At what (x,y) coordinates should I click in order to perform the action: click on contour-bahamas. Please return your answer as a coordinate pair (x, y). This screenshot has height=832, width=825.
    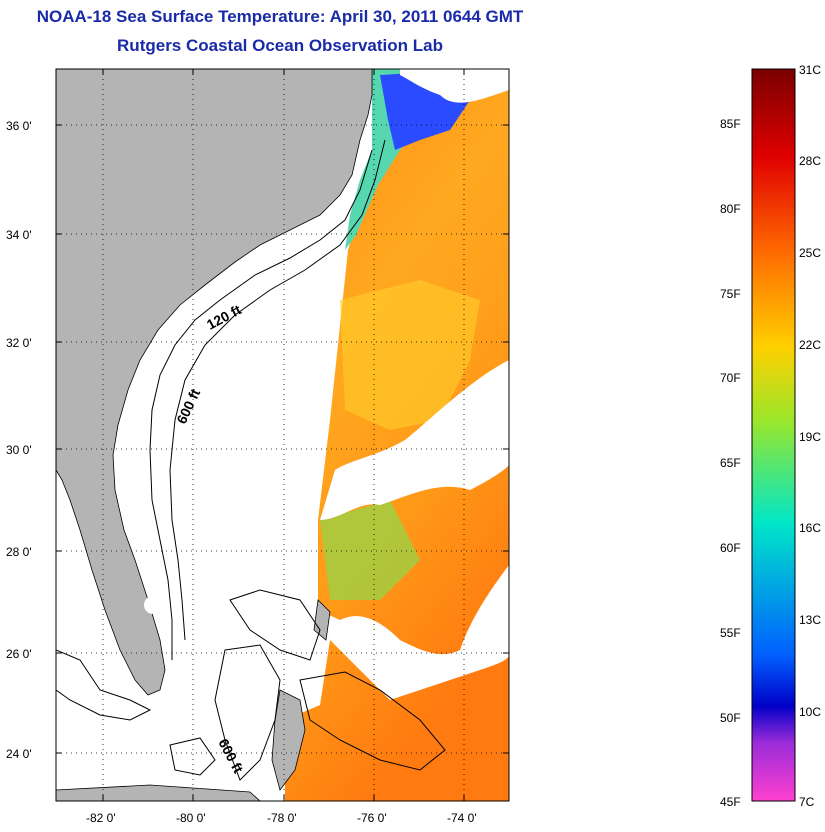
    Looking at the image, I should click on (275, 625).